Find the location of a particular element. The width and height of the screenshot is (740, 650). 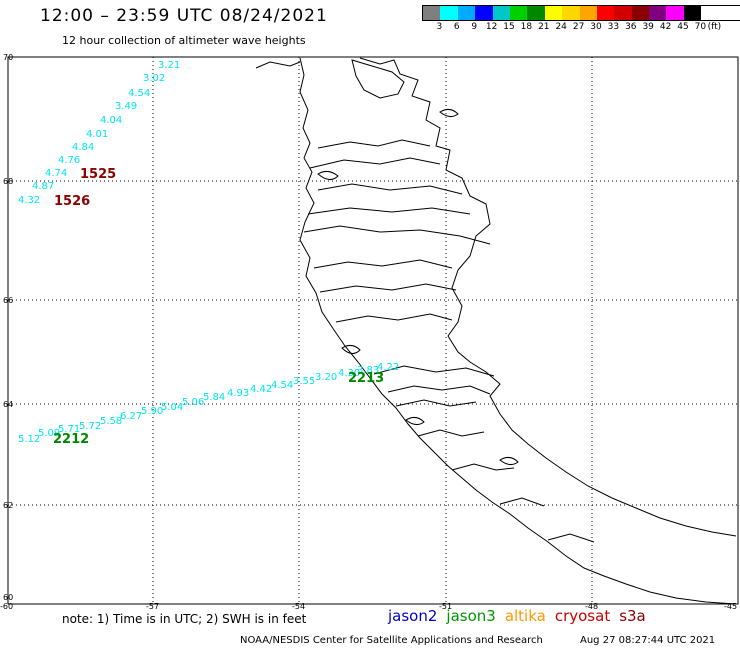

lon-label-57: -57 is located at coordinates (152, 606).